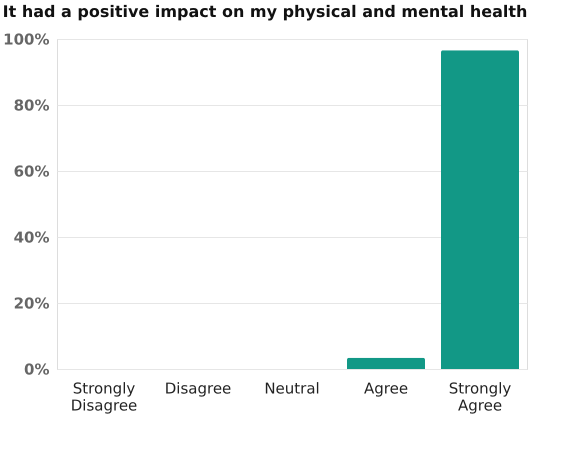 The width and height of the screenshot is (563, 462). Describe the element at coordinates (32, 237) in the screenshot. I see `y-tick-label: 40%` at that location.